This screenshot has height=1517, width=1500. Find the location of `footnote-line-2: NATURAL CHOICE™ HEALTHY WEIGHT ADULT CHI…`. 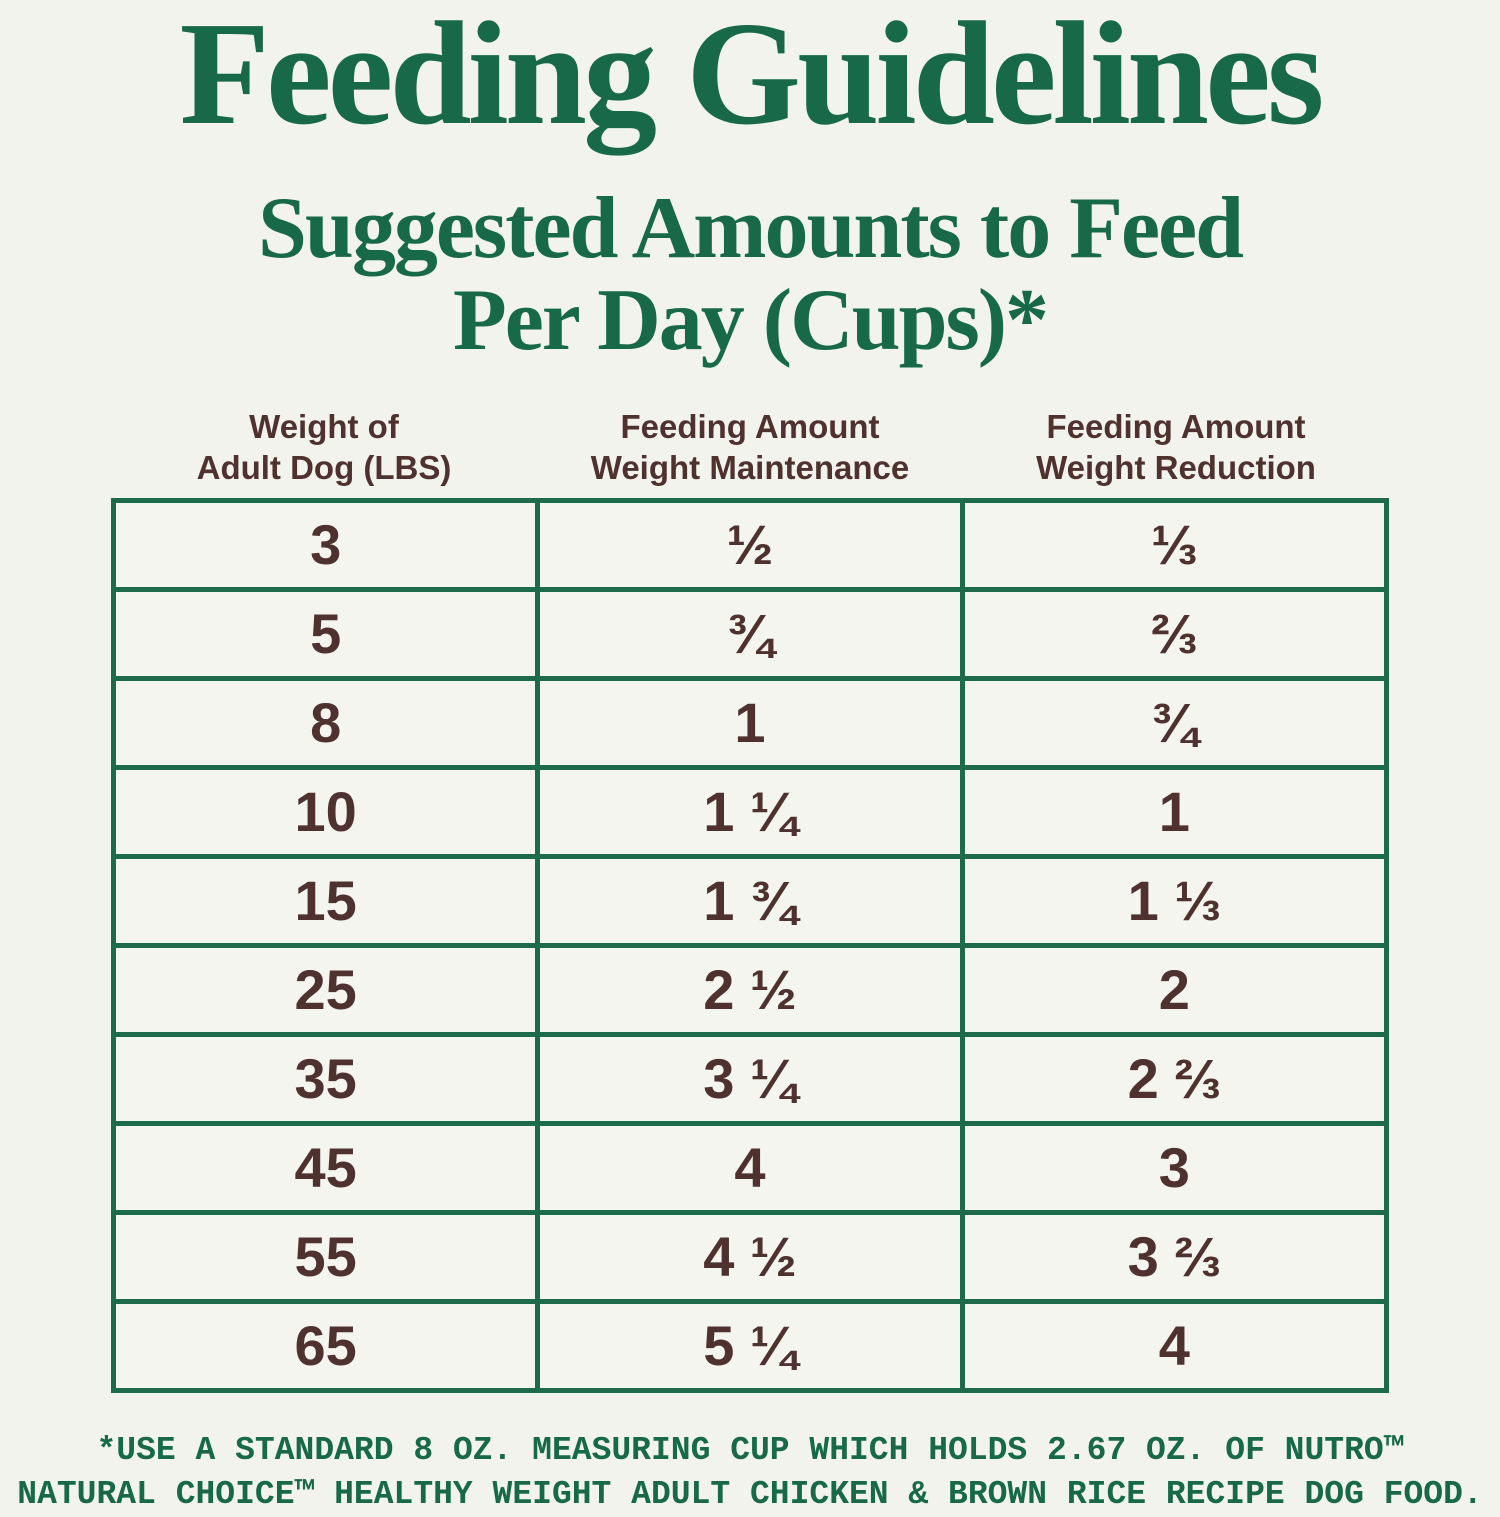

footnote-line-2: NATURAL CHOICE™ HEALTHY WEIGHT ADULT CHI… is located at coordinates (750, 1495).